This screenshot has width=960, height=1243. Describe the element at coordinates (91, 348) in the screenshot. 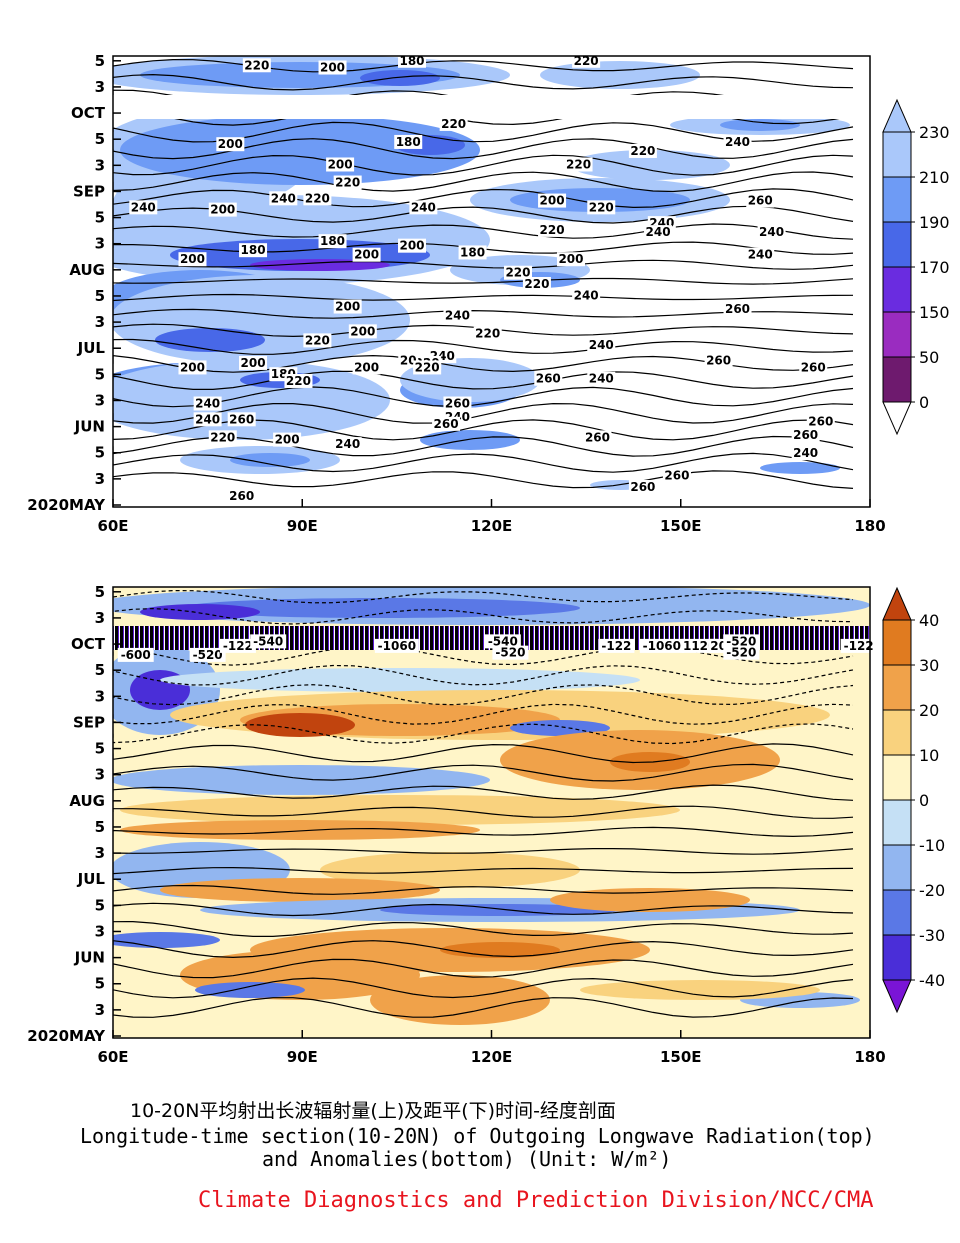

I see `y-tick-label: JUL` at that location.